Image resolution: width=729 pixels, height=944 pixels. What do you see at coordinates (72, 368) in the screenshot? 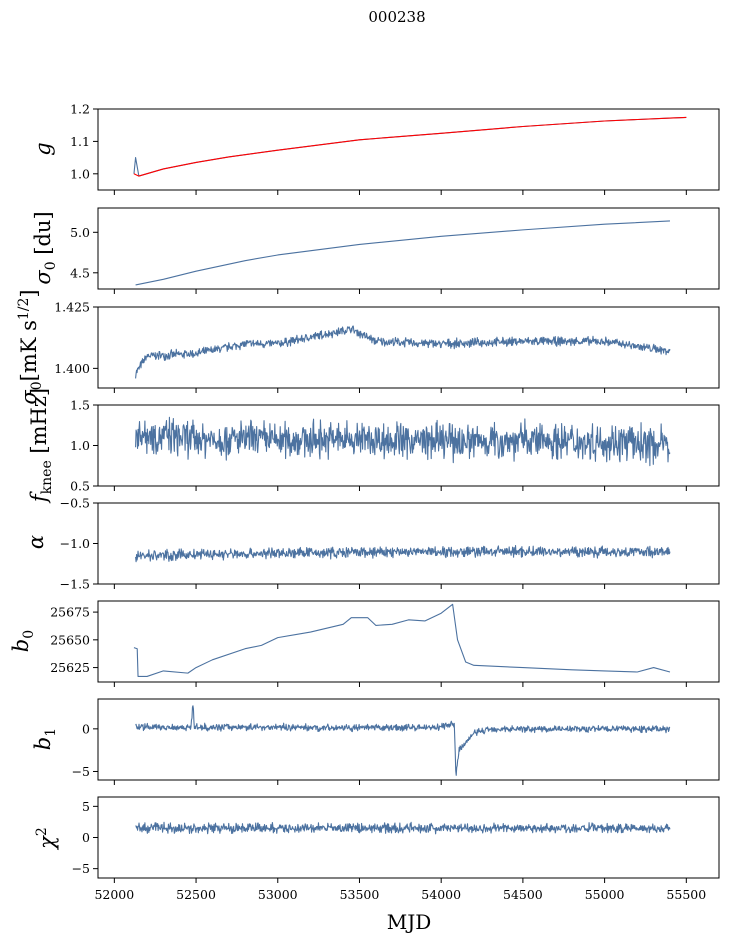
I see `ytick-label-sigma0_mK-0: 1.400` at bounding box center [72, 368].